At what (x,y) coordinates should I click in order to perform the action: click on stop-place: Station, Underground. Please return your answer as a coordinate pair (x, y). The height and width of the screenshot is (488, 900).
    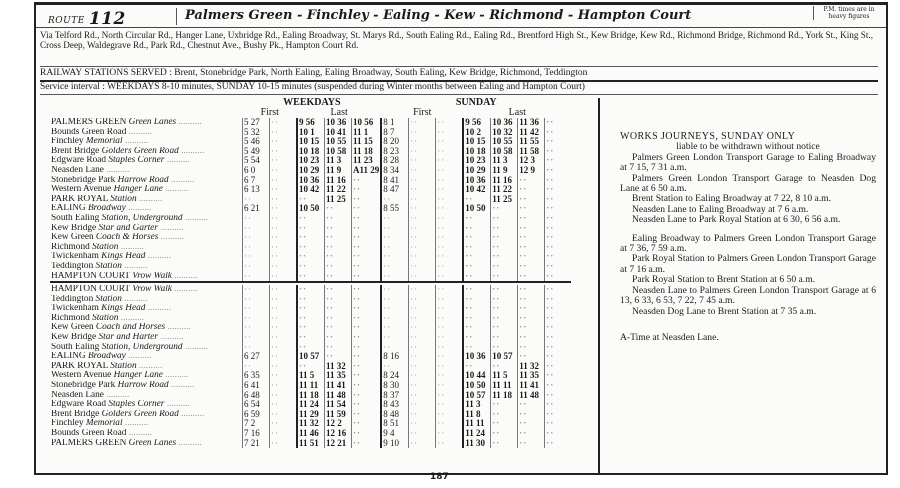
    Looking at the image, I should click on (142, 218).